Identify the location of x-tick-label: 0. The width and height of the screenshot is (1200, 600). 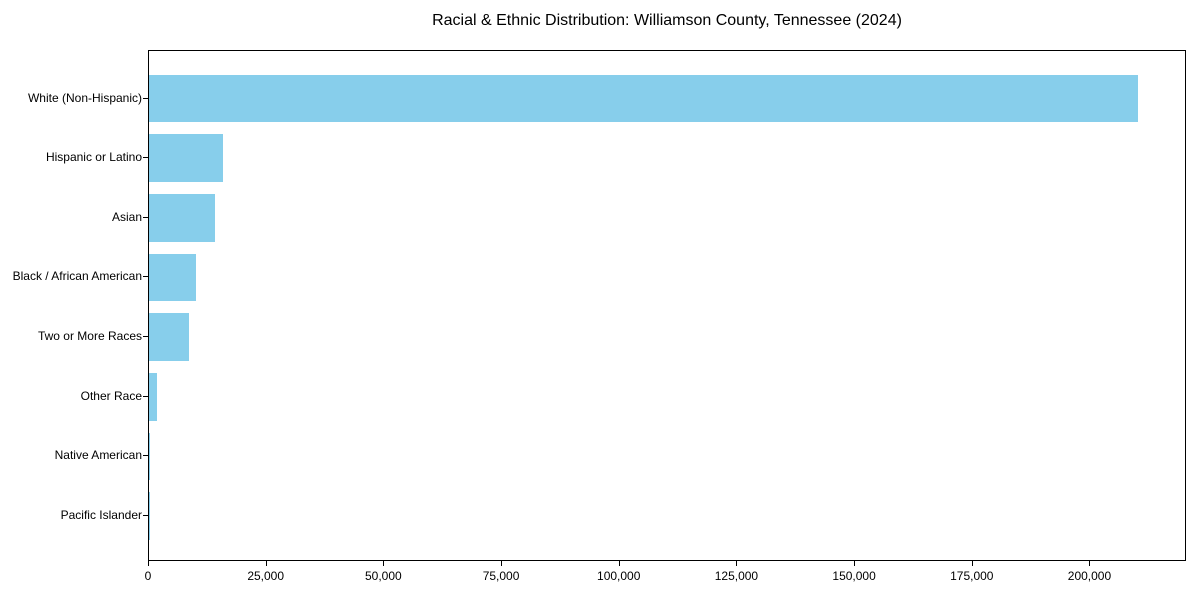
(148, 576).